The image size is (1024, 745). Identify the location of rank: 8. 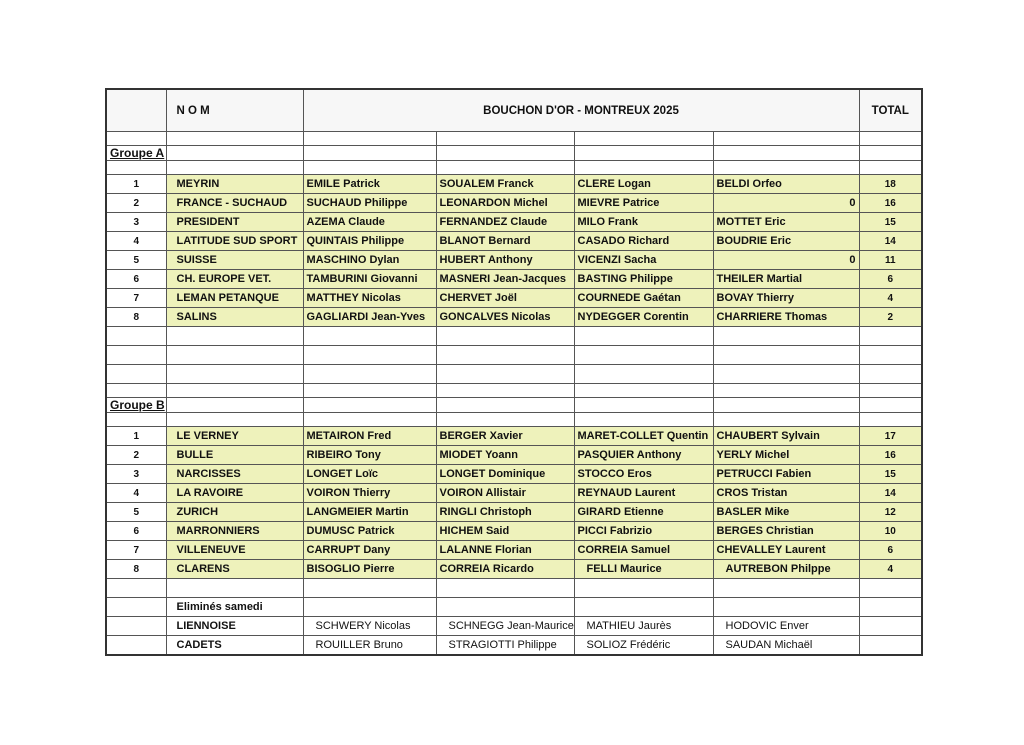
(136, 569).